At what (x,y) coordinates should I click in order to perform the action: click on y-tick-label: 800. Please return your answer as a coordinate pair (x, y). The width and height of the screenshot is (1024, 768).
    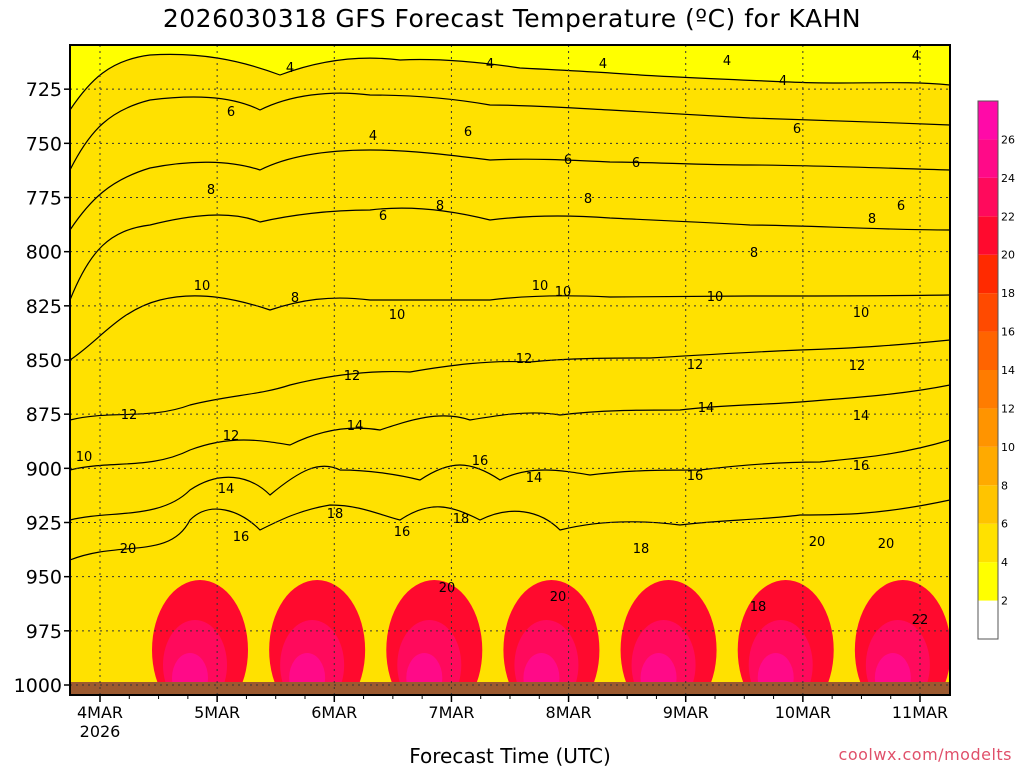
    Looking at the image, I should click on (44, 253).